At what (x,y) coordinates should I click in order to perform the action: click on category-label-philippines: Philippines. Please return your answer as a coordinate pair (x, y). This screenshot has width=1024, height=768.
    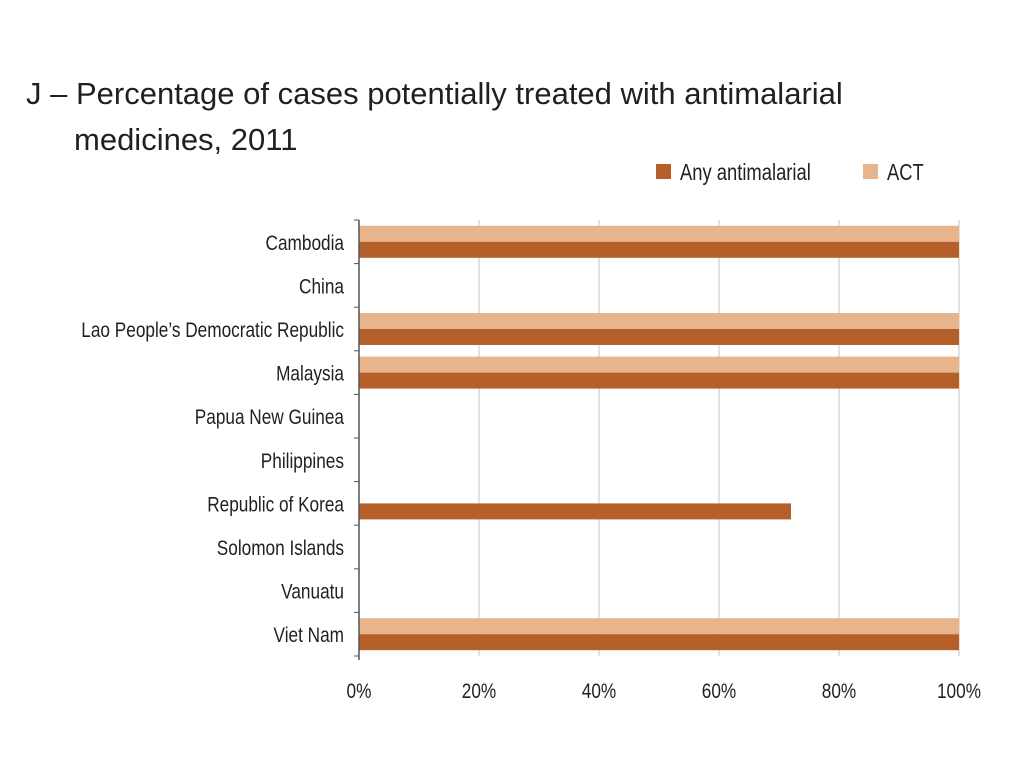
    Looking at the image, I should click on (302, 461).